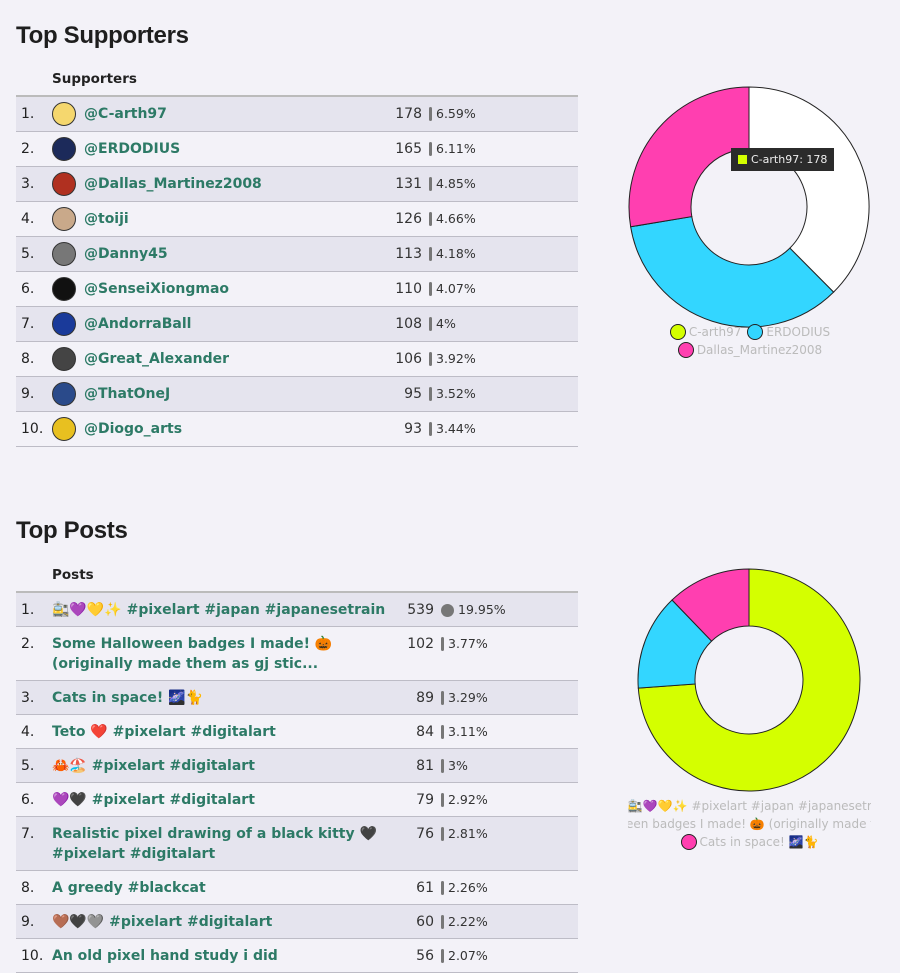 The image size is (900, 973). What do you see at coordinates (297, 184) in the screenshot?
I see `table-row: 3. @Dallas_Martinez2008 131 4.85%` at bounding box center [297, 184].